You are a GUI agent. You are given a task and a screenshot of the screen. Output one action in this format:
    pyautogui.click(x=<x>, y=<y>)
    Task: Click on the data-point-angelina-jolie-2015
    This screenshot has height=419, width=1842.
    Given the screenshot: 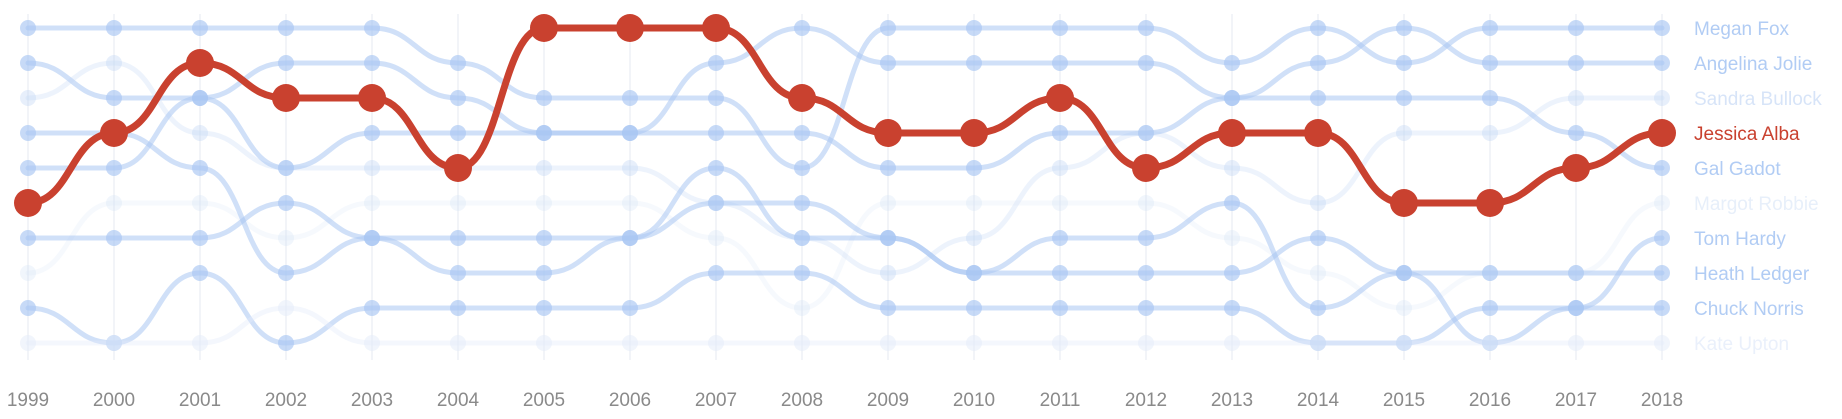 What is the action you would take?
    pyautogui.click(x=1404, y=28)
    